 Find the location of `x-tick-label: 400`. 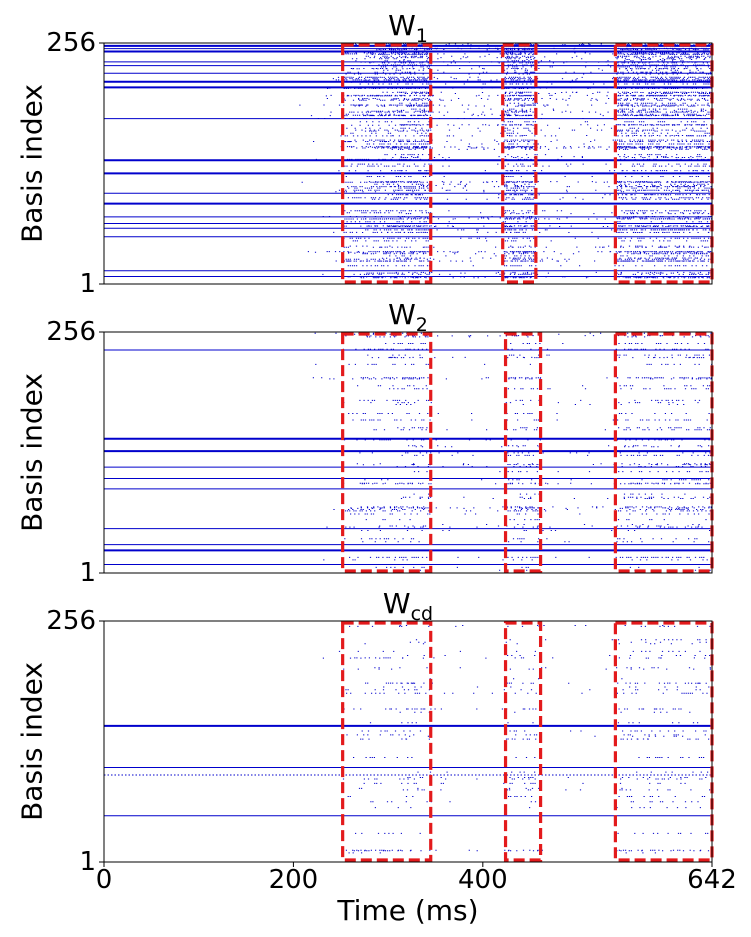

x-tick-label: 400 is located at coordinates (483, 880).